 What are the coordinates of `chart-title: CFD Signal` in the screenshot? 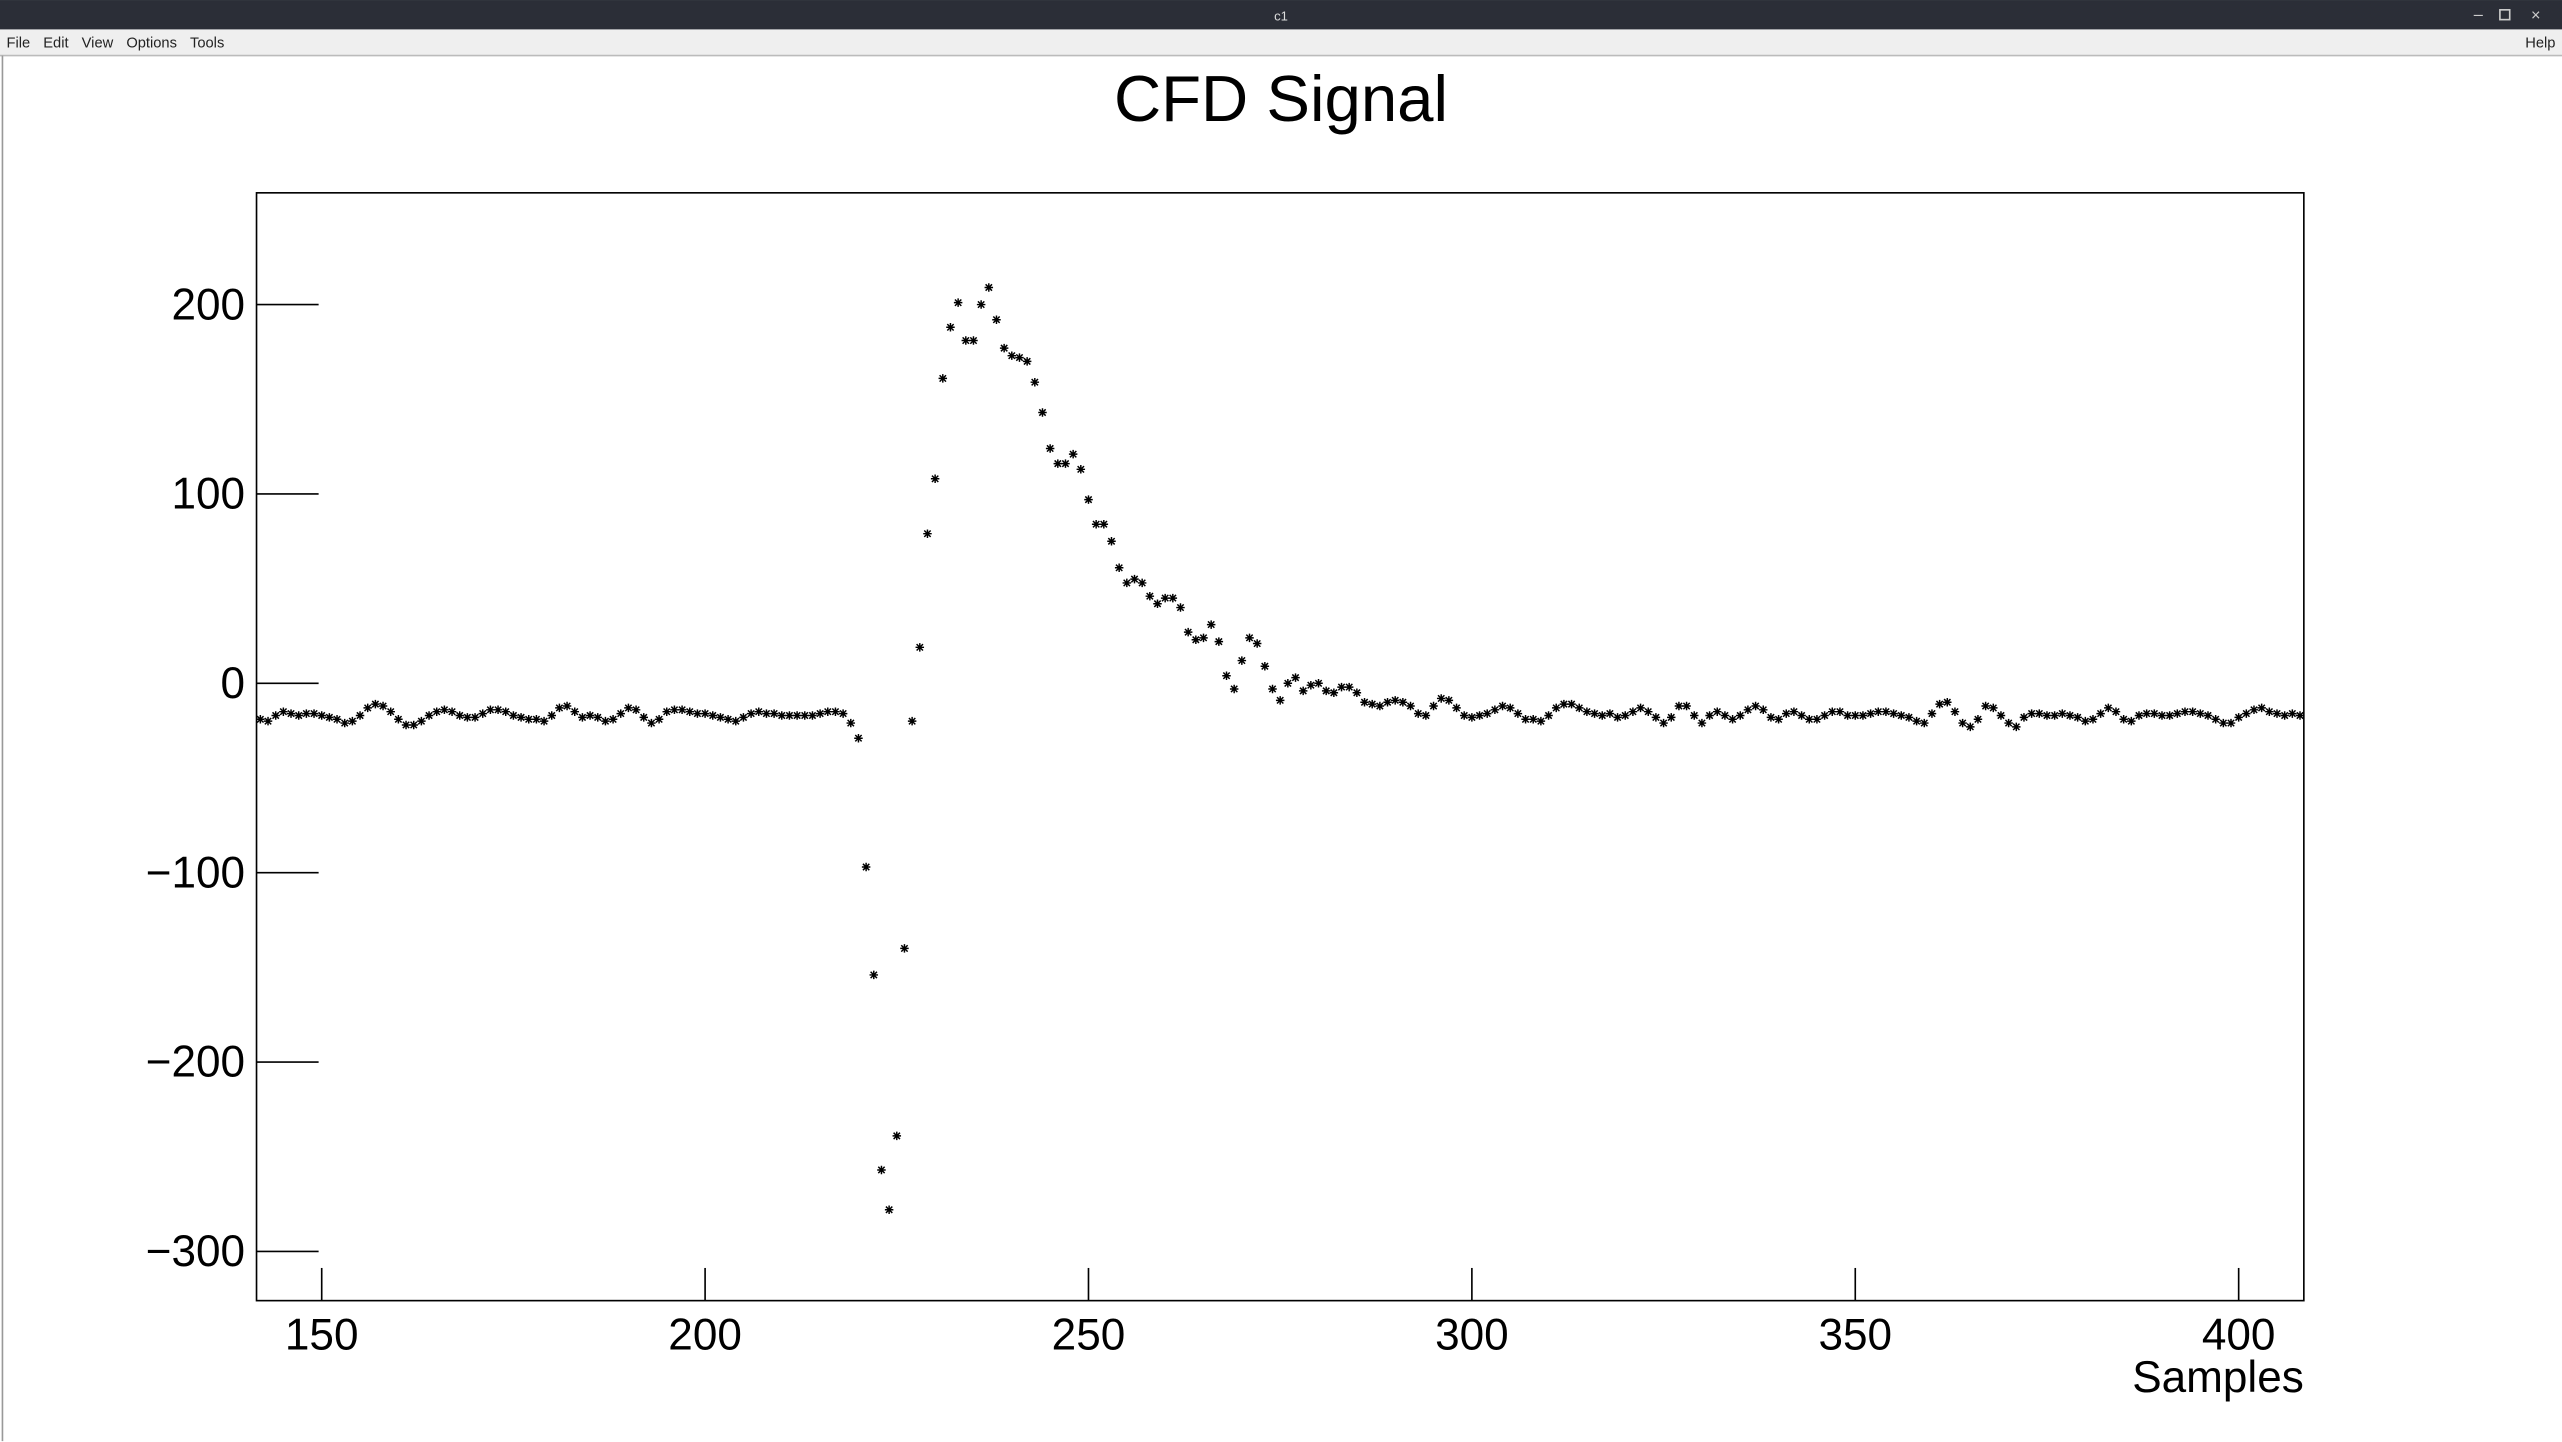 It's located at (1281, 98).